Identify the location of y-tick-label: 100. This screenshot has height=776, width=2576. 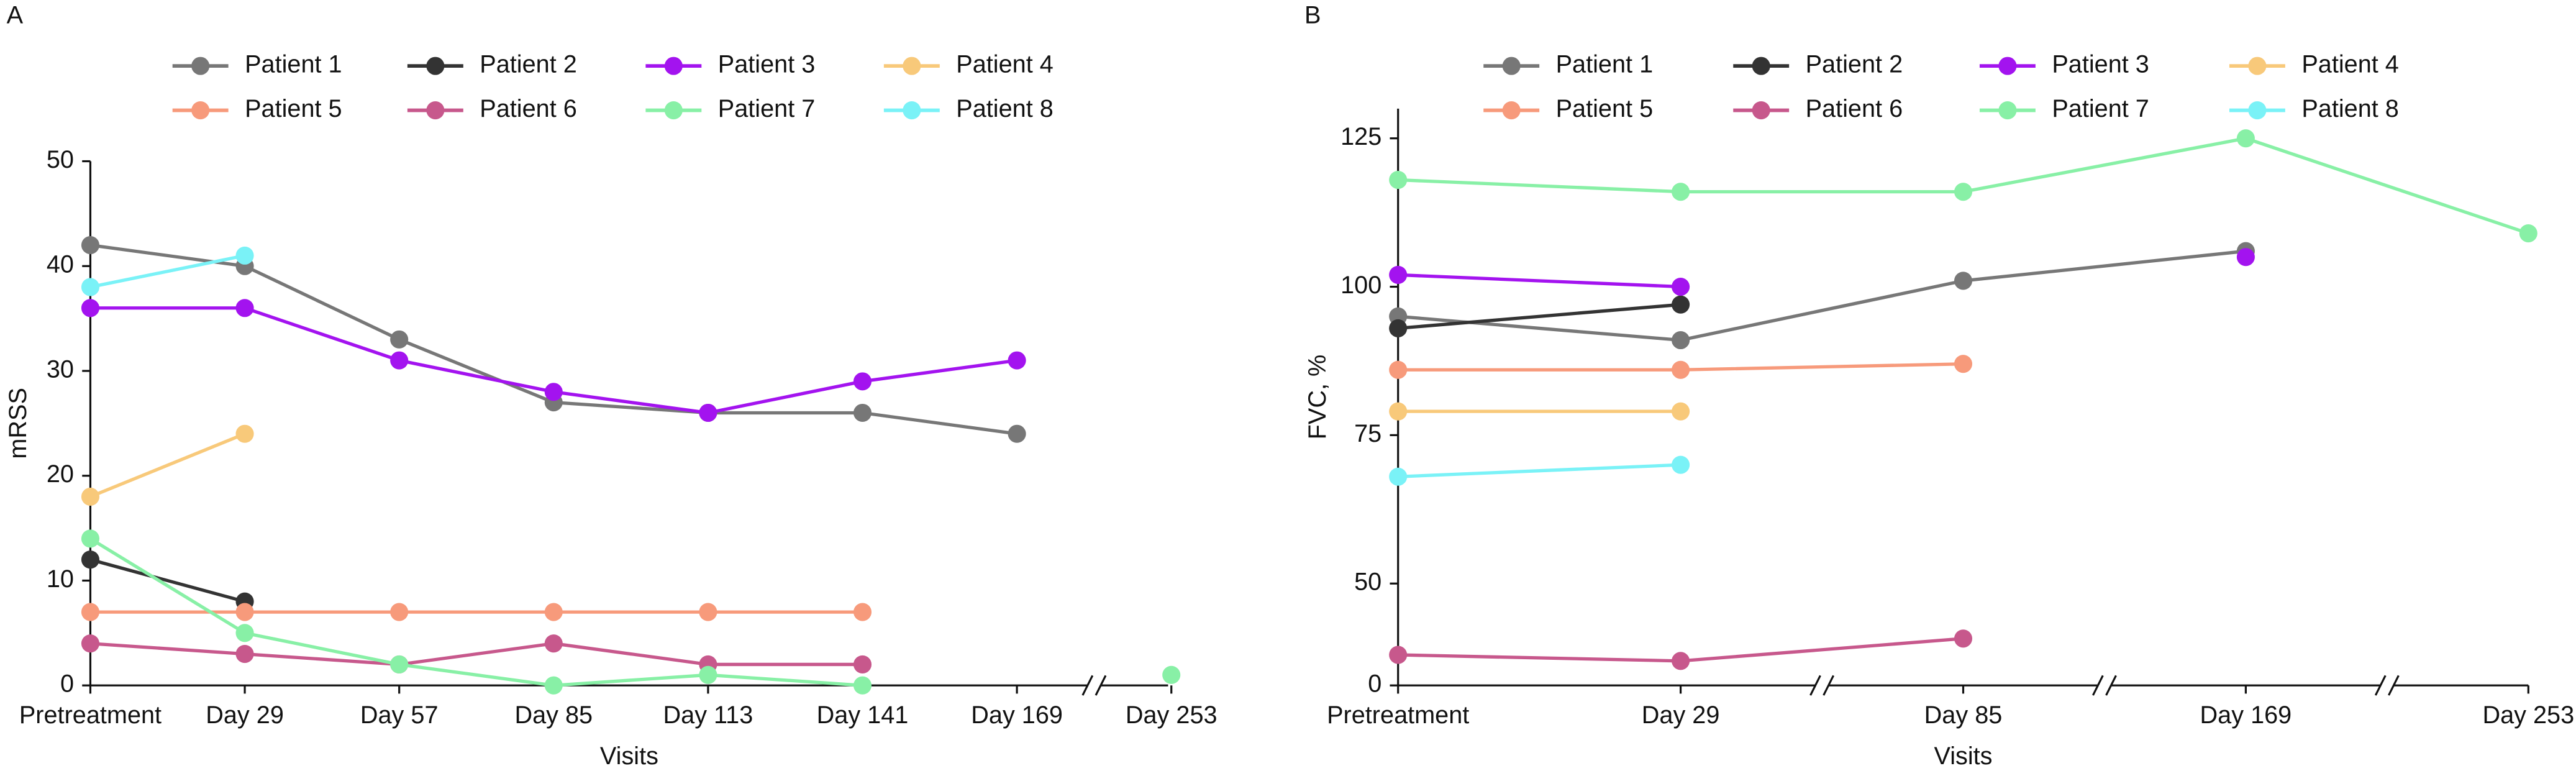
(1360, 285).